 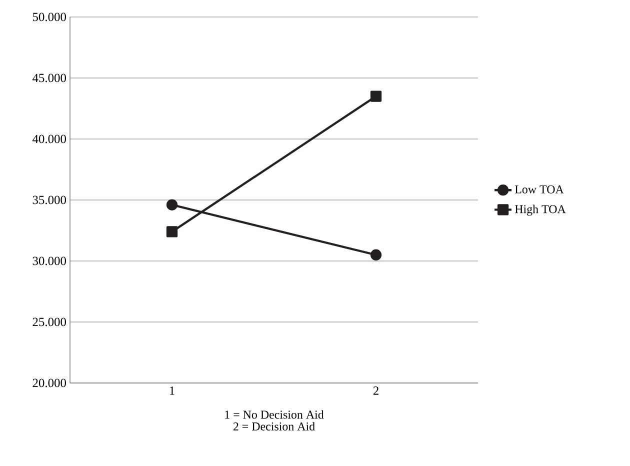 What do you see at coordinates (49, 17) in the screenshot?
I see `y-tick-label: 50.000` at bounding box center [49, 17].